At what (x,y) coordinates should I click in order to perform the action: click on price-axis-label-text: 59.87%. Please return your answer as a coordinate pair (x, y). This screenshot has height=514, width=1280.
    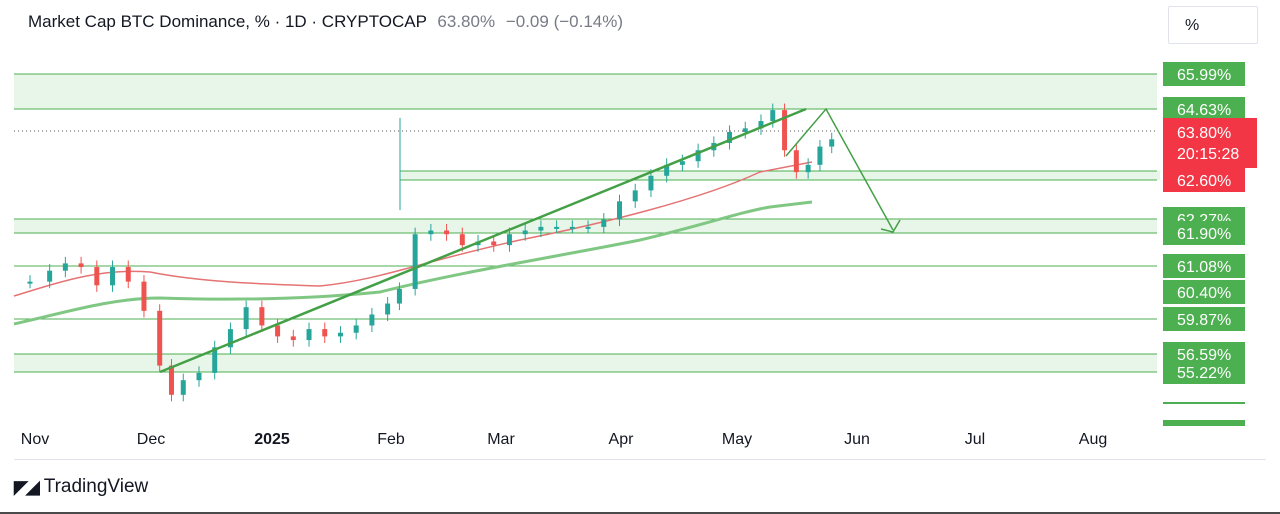
    Looking at the image, I should click on (1204, 320).